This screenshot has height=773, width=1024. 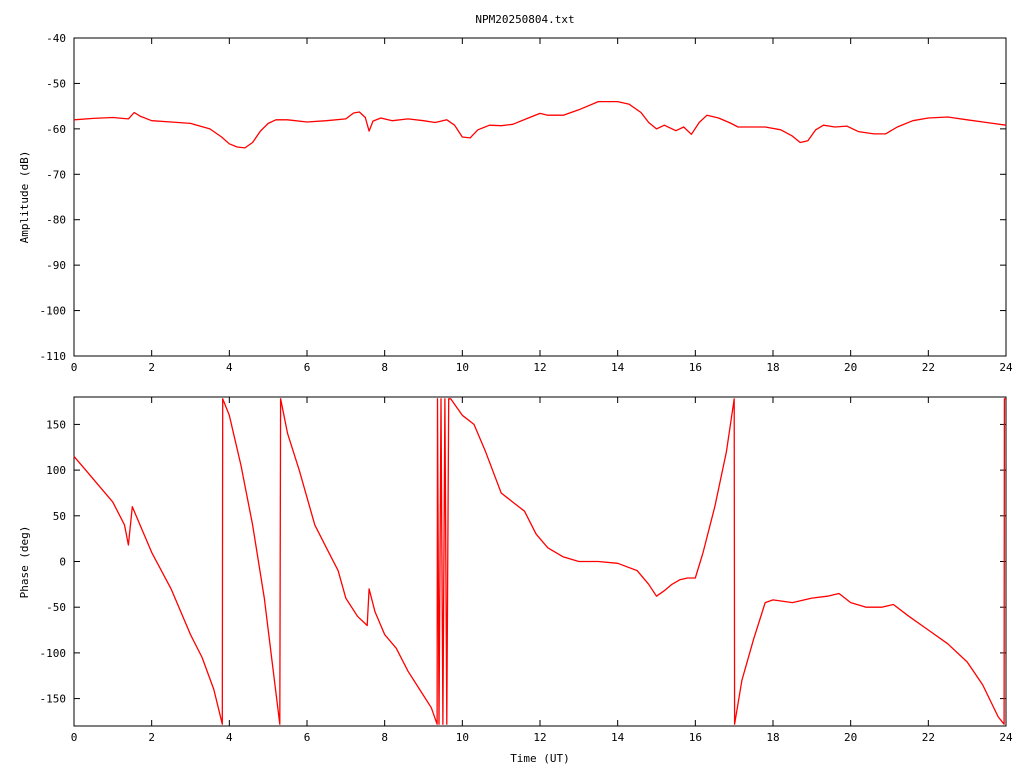 I want to click on amplitude-x-tick-label: 12, so click(x=539, y=367).